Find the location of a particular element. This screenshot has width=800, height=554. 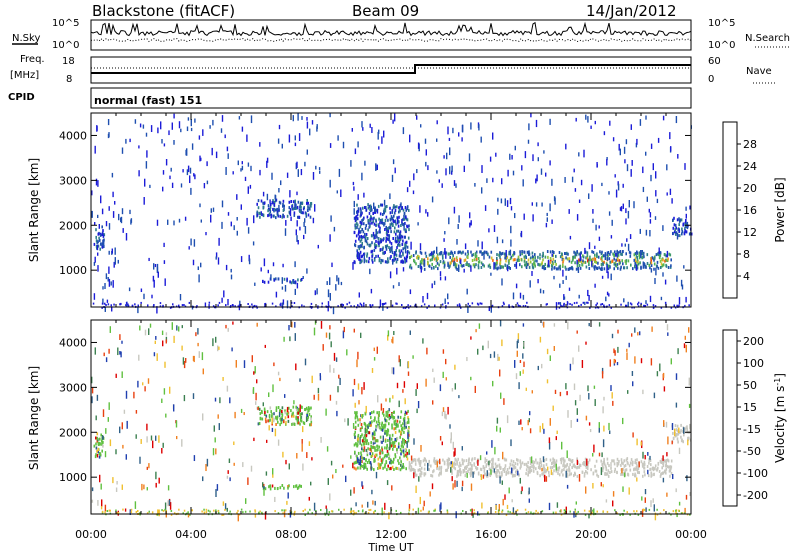

colorbar-tick-label: 50 is located at coordinates (750, 385).